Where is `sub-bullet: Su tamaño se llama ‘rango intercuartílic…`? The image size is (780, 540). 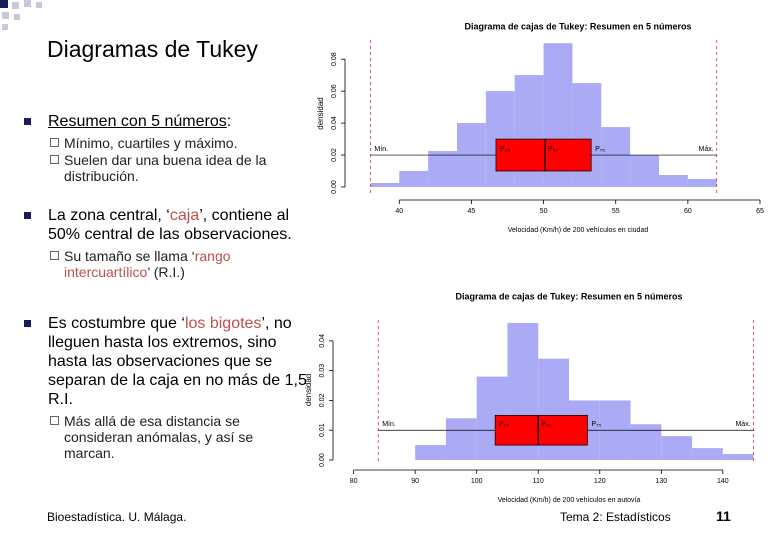 sub-bullet: Su tamaño se llama ‘rango intercuartílic… is located at coordinates (164, 264).